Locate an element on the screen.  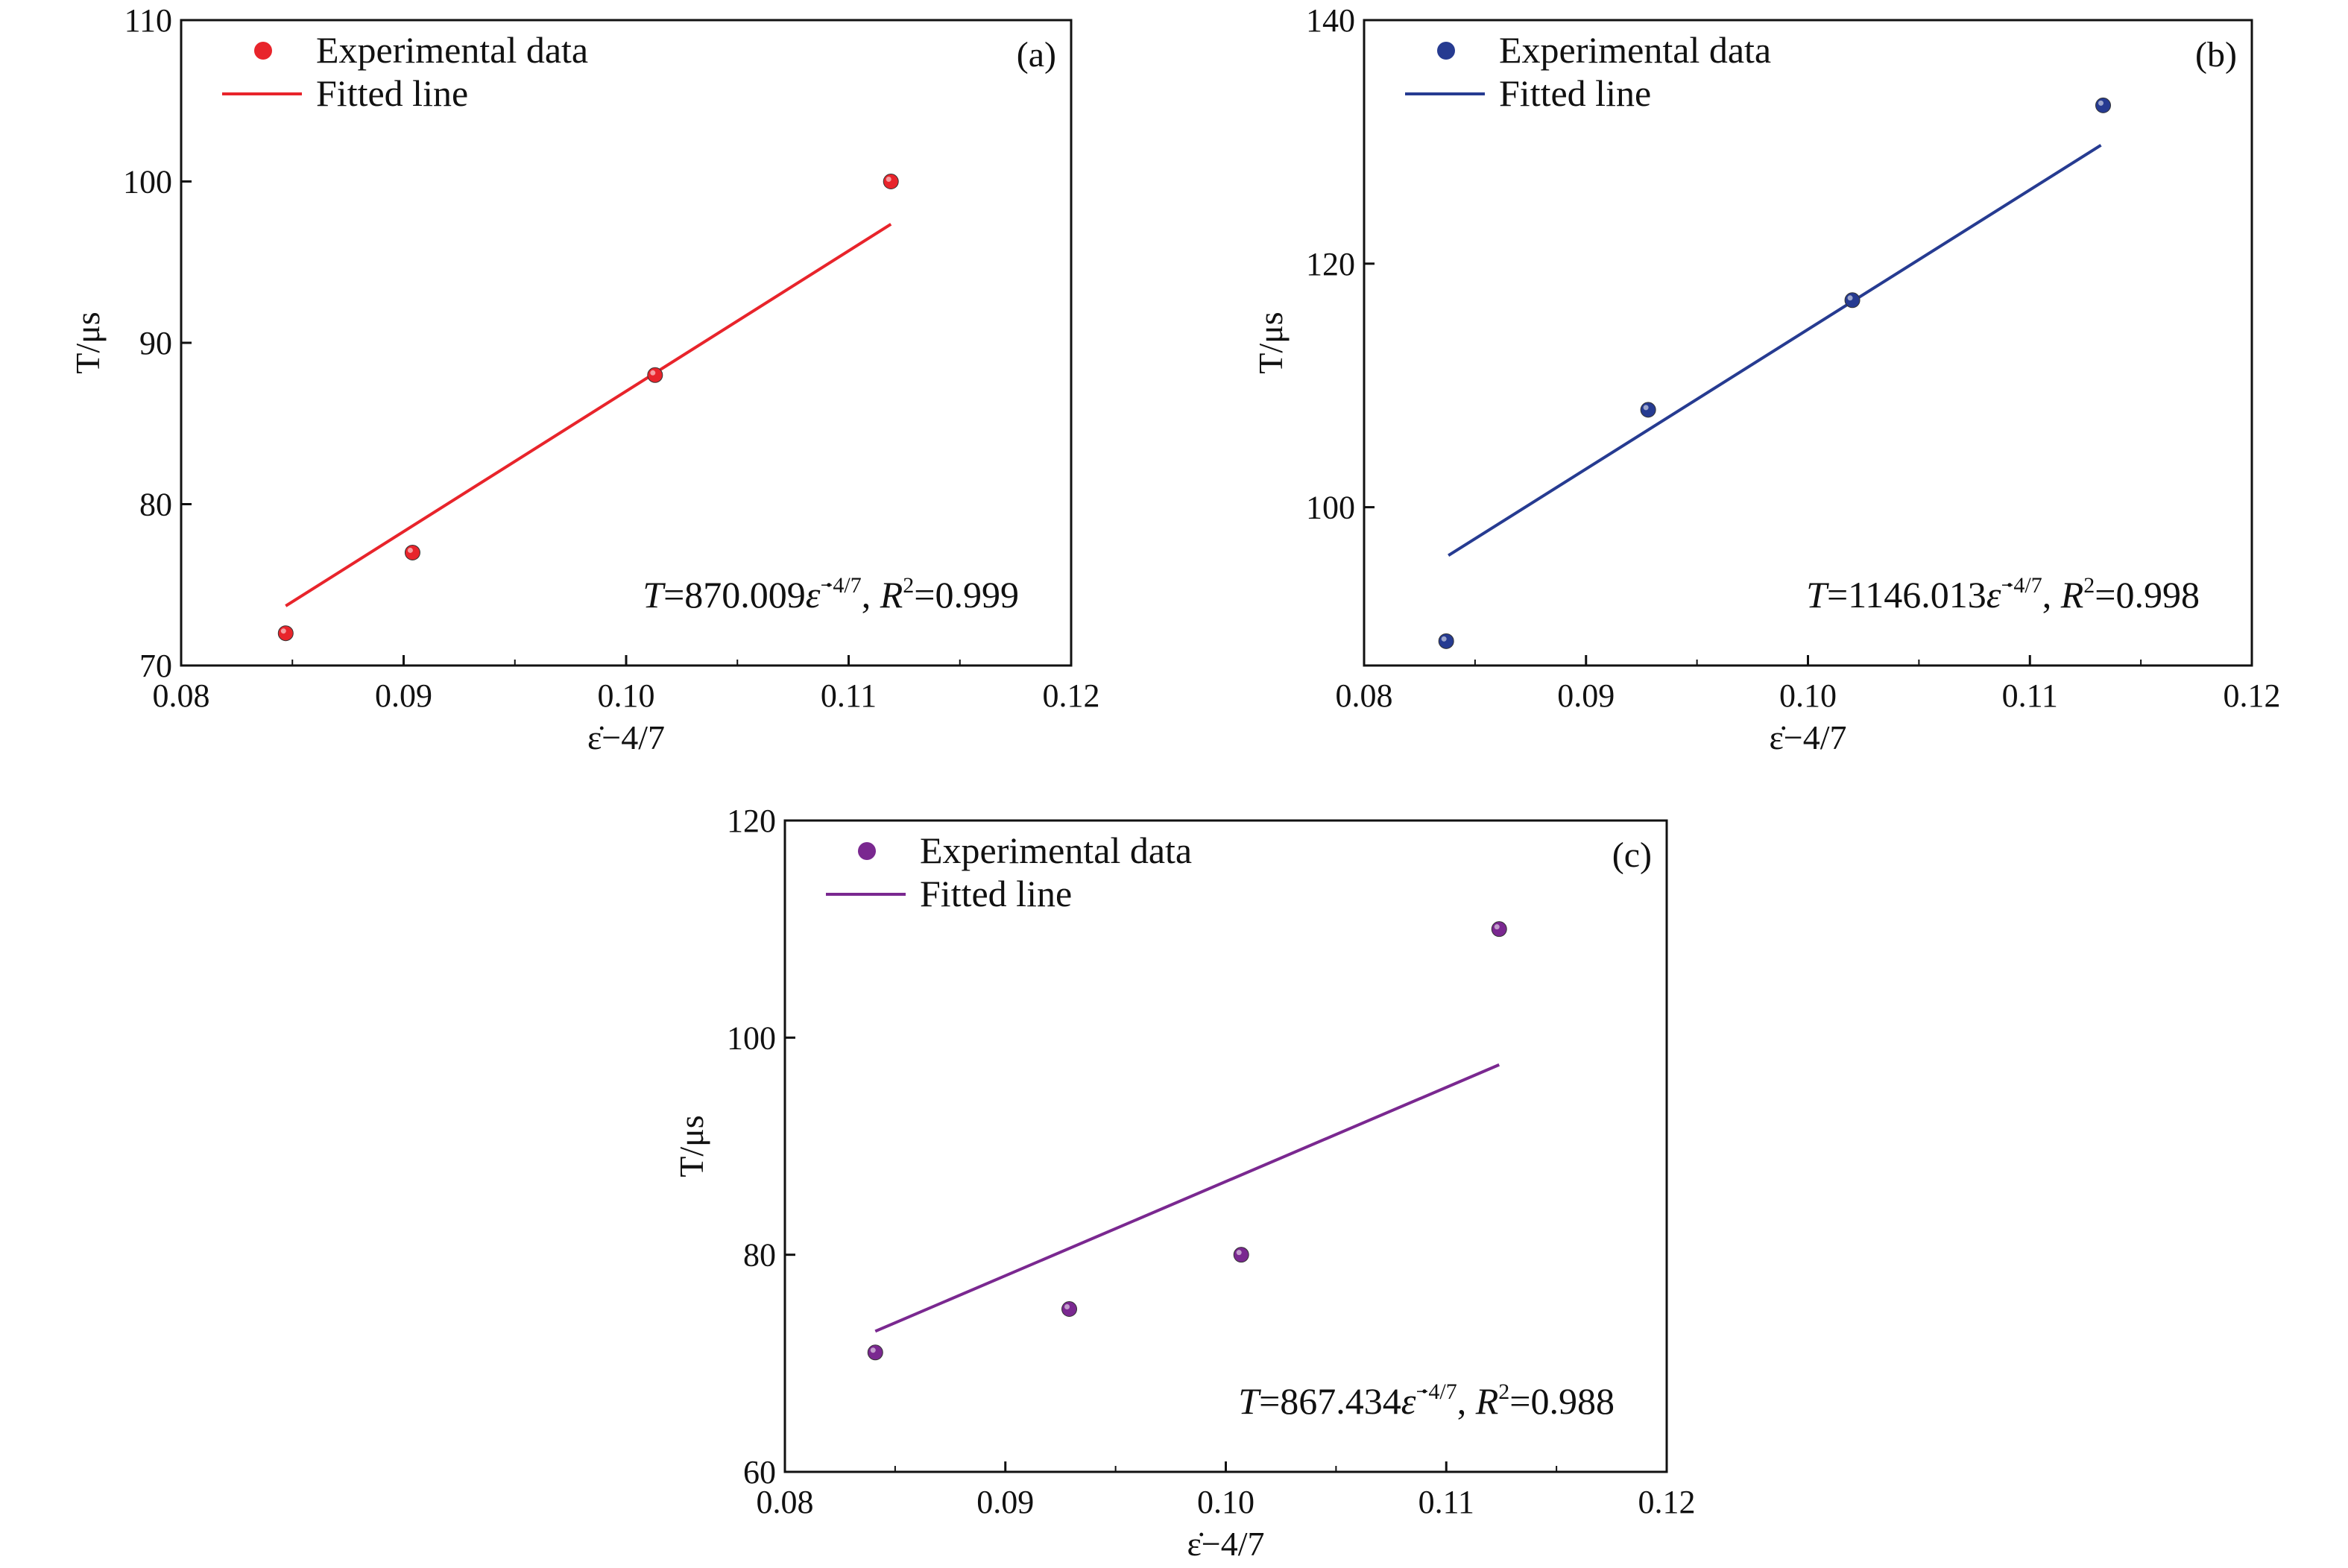
equation-coefficient: =867.434 is located at coordinates (1330, 1401).